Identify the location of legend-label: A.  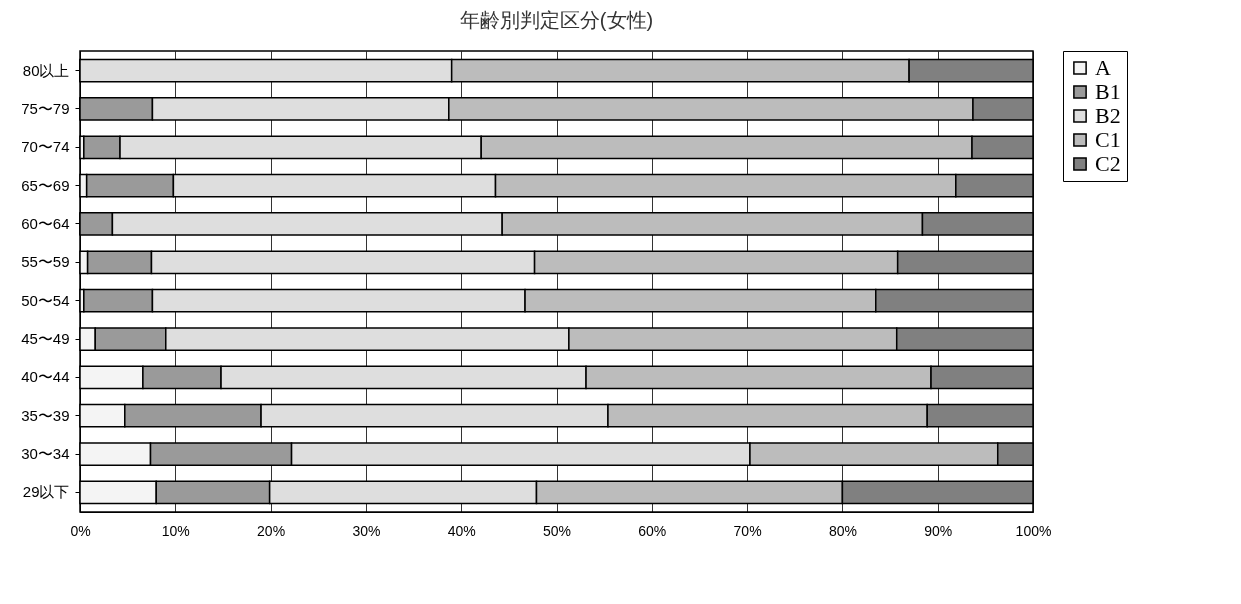
(1103, 67).